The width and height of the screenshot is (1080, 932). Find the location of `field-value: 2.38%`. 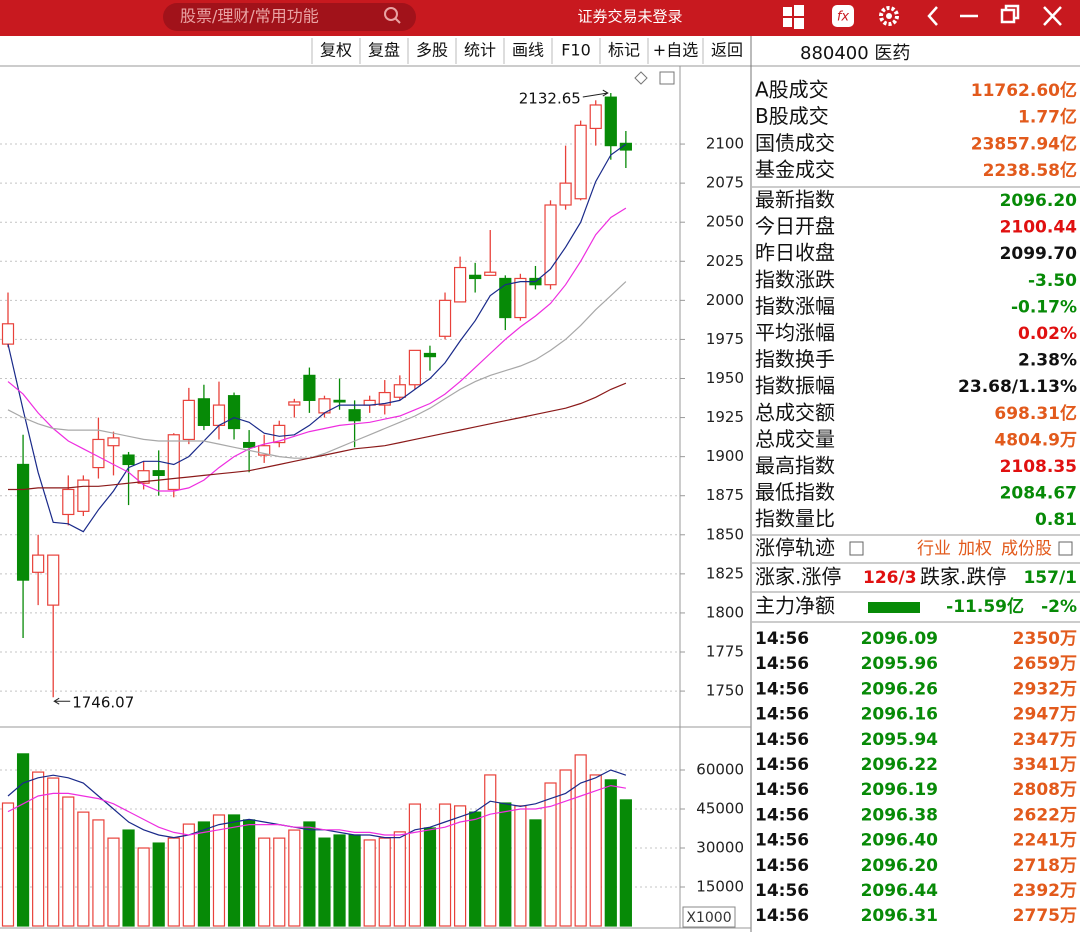

field-value: 2.38% is located at coordinates (1047, 361).